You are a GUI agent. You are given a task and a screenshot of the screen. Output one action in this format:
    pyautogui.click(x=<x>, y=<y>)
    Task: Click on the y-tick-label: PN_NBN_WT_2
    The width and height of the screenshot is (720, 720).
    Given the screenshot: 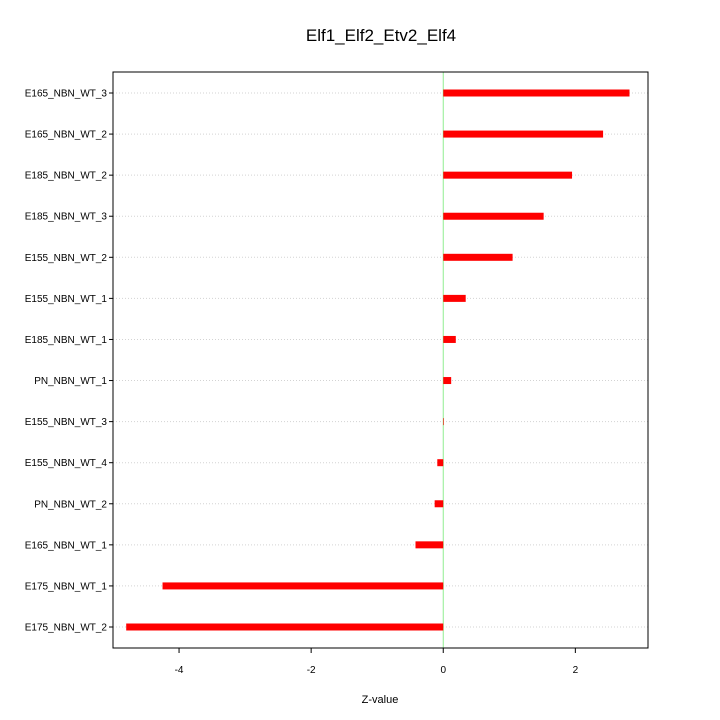 What is the action you would take?
    pyautogui.click(x=70, y=504)
    